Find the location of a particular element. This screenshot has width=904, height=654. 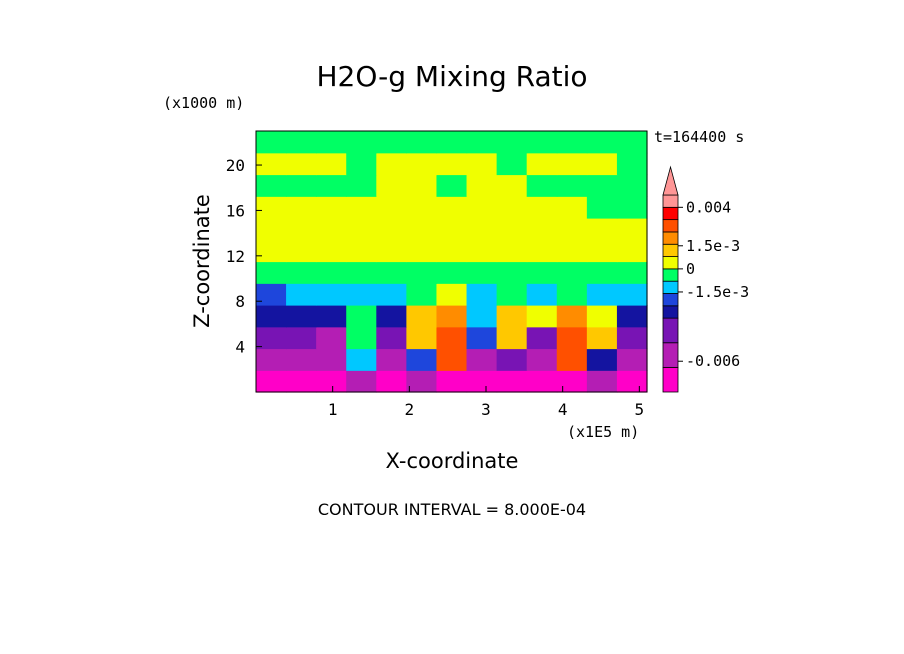

x-tick-label: 3 is located at coordinates (486, 409).